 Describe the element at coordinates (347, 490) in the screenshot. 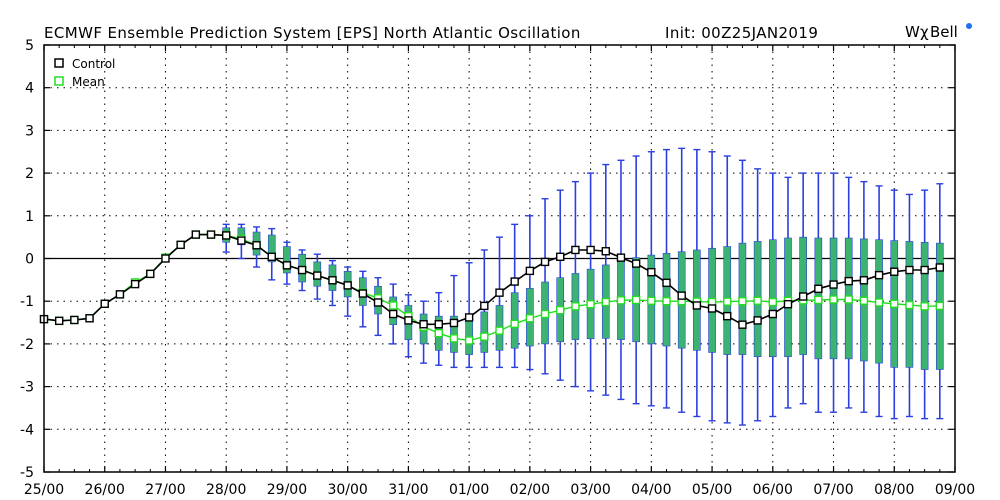

I see `x-tick-label: 30/00` at that location.